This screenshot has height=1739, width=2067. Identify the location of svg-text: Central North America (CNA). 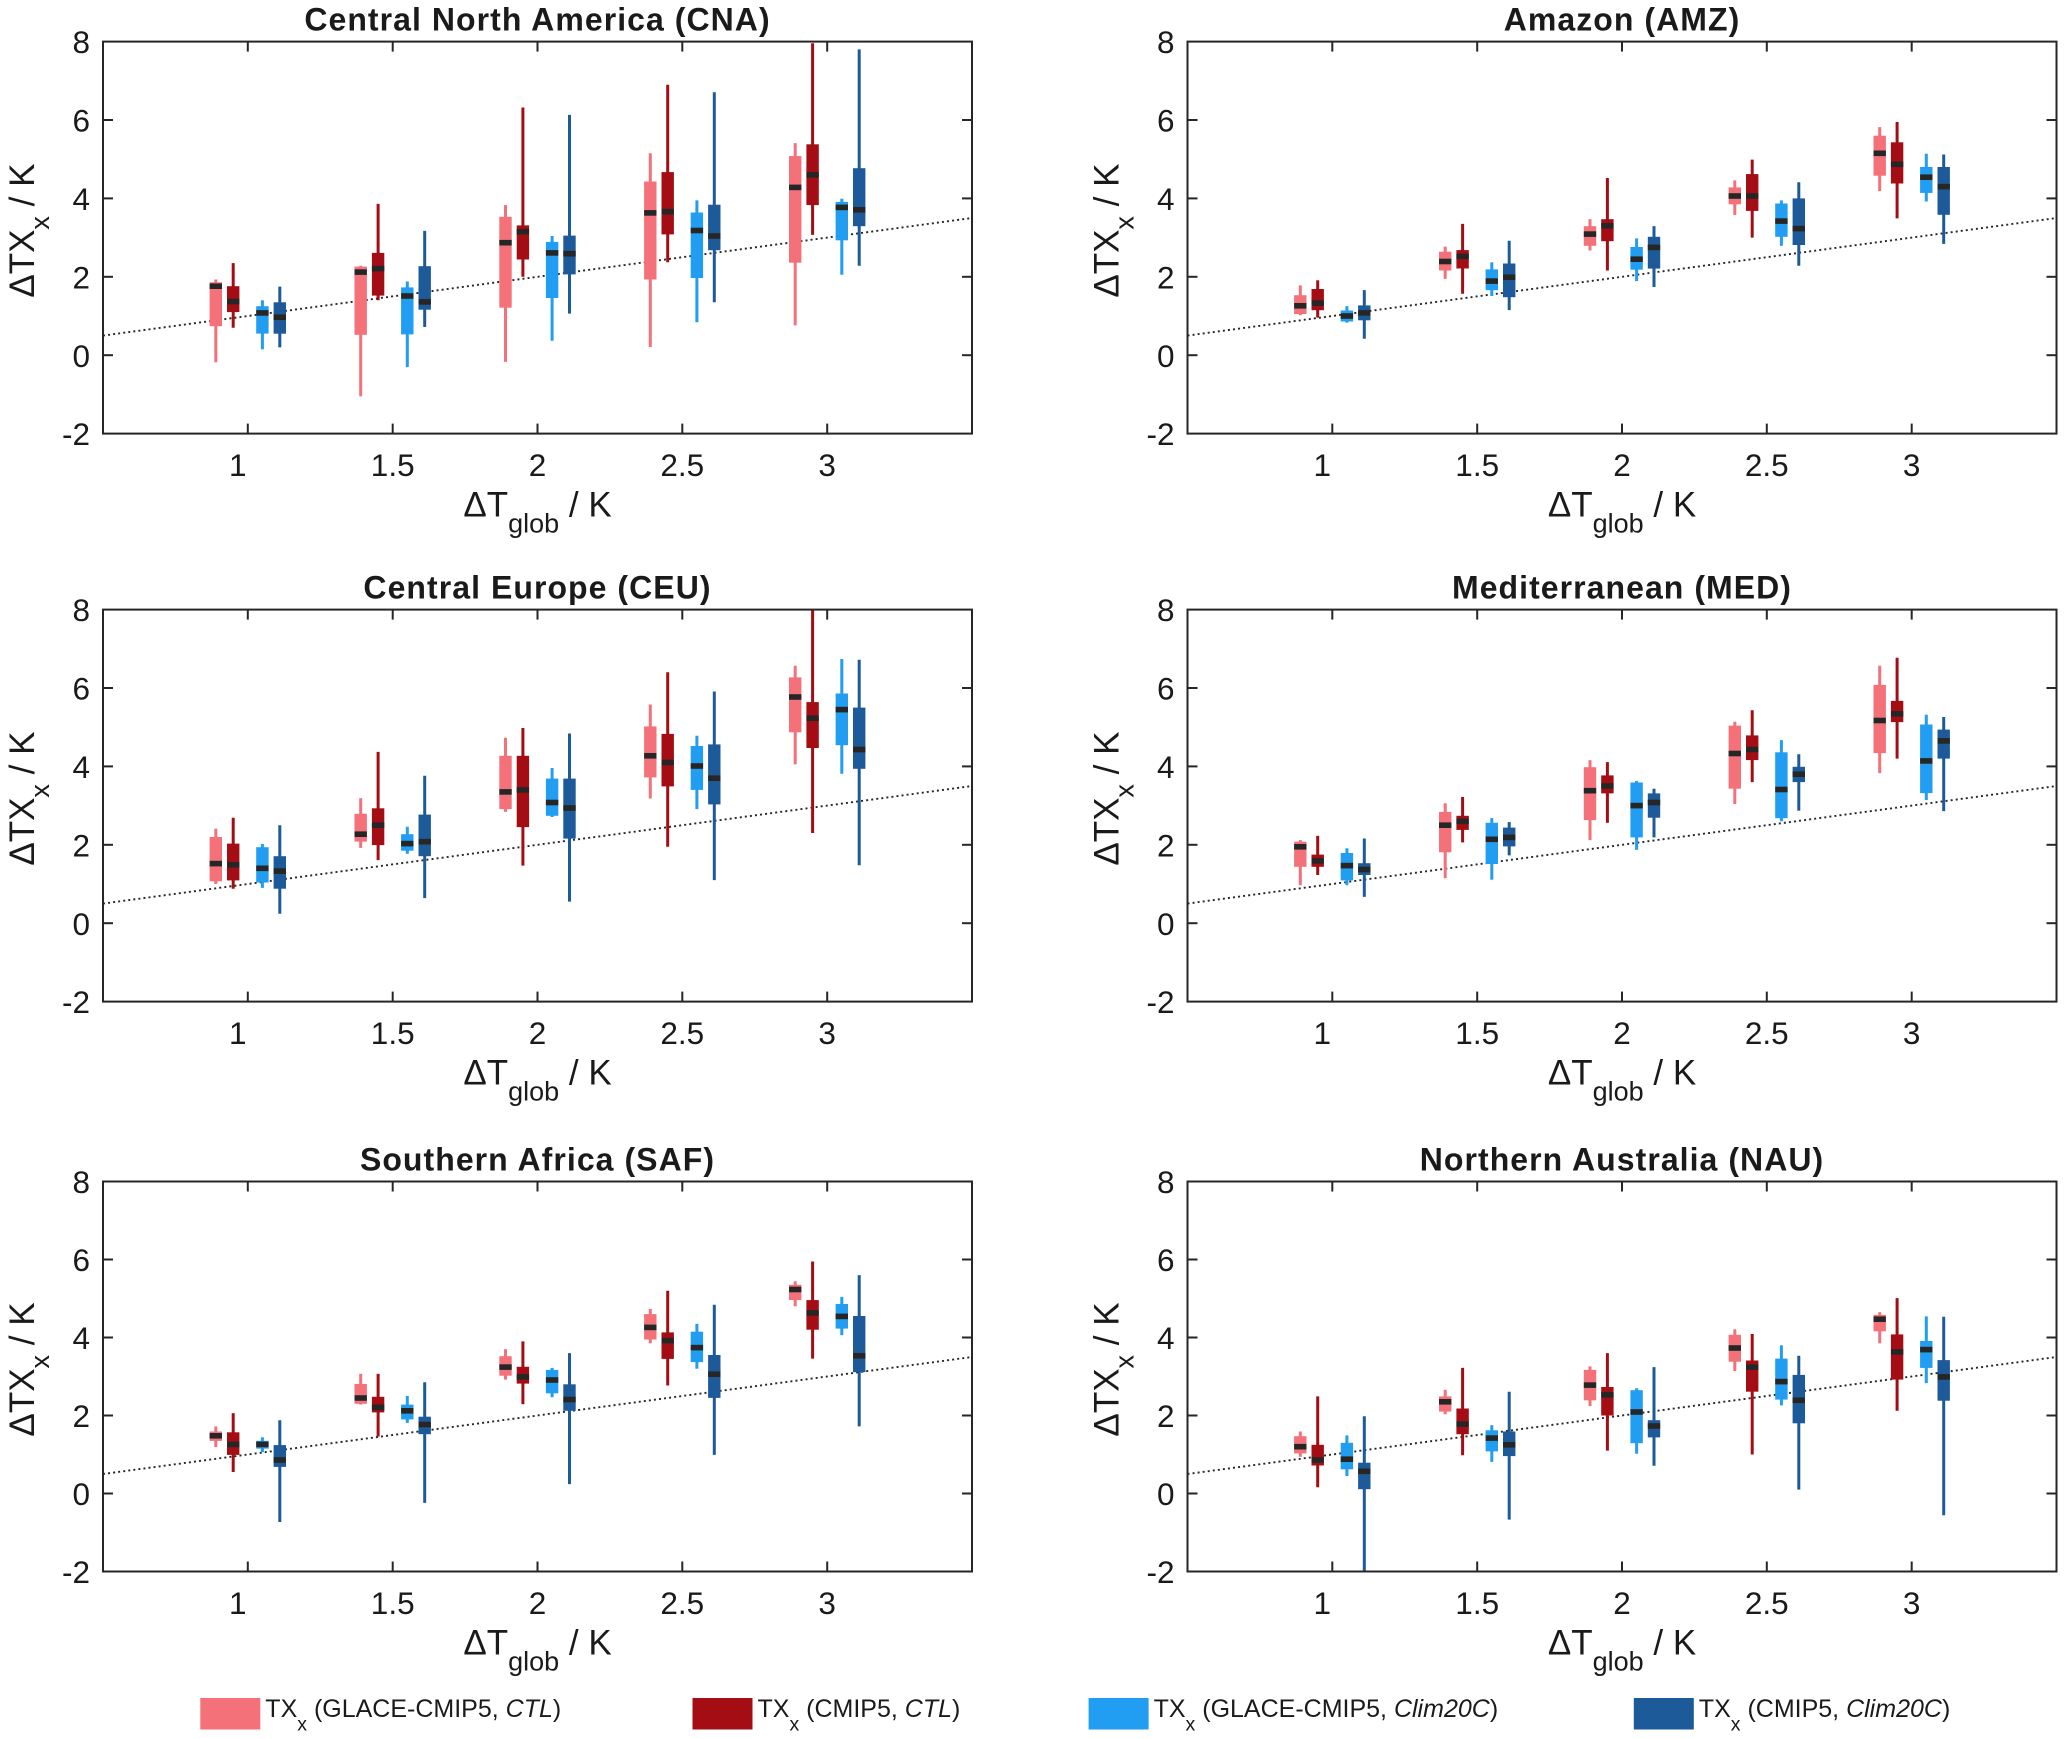
(537, 20).